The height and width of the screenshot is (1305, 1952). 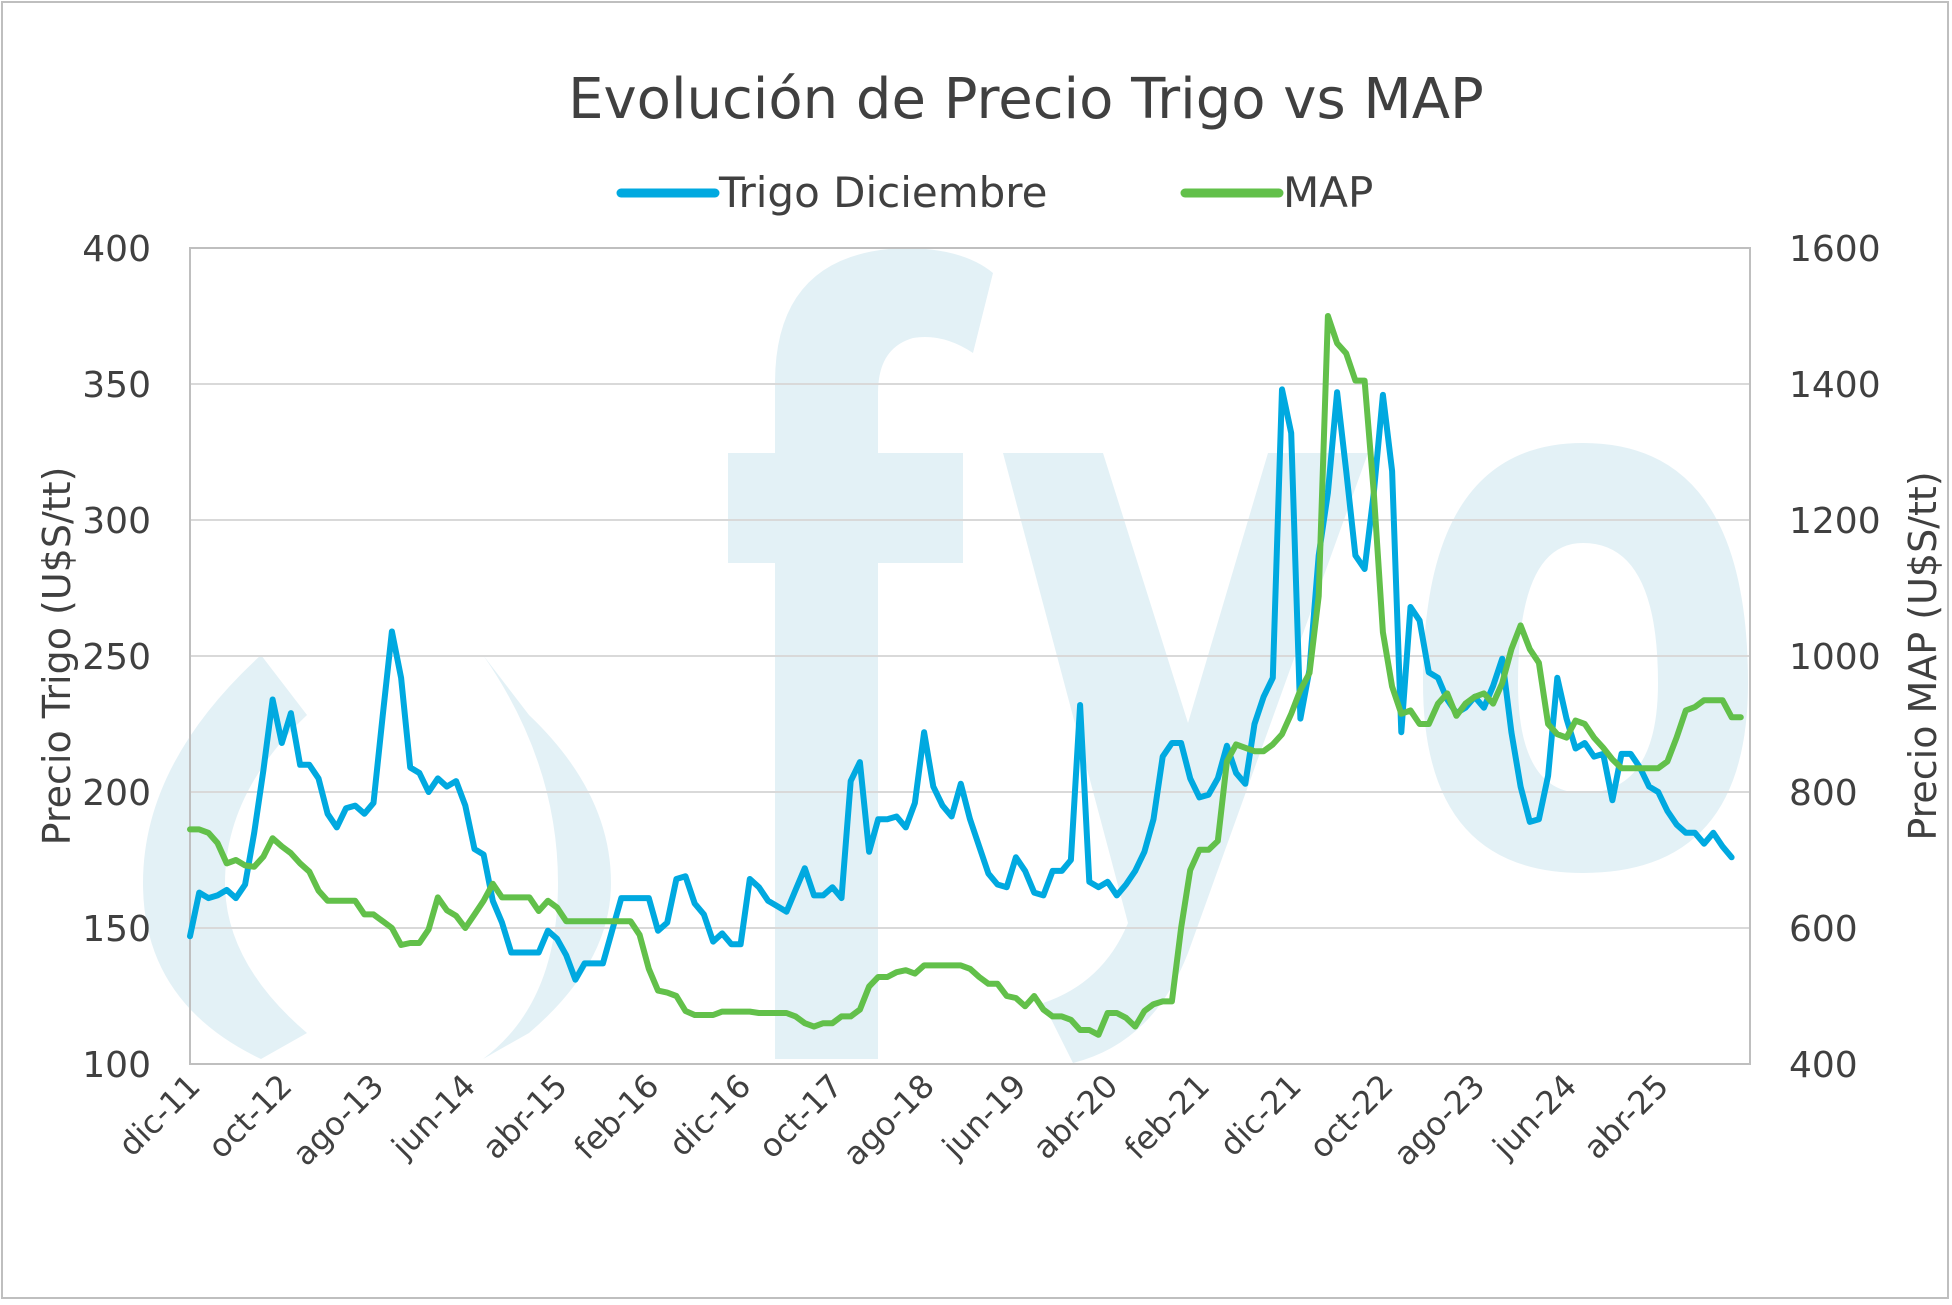 What do you see at coordinates (338, 1120) in the screenshot?
I see `x-tick-label: ago-13` at bounding box center [338, 1120].